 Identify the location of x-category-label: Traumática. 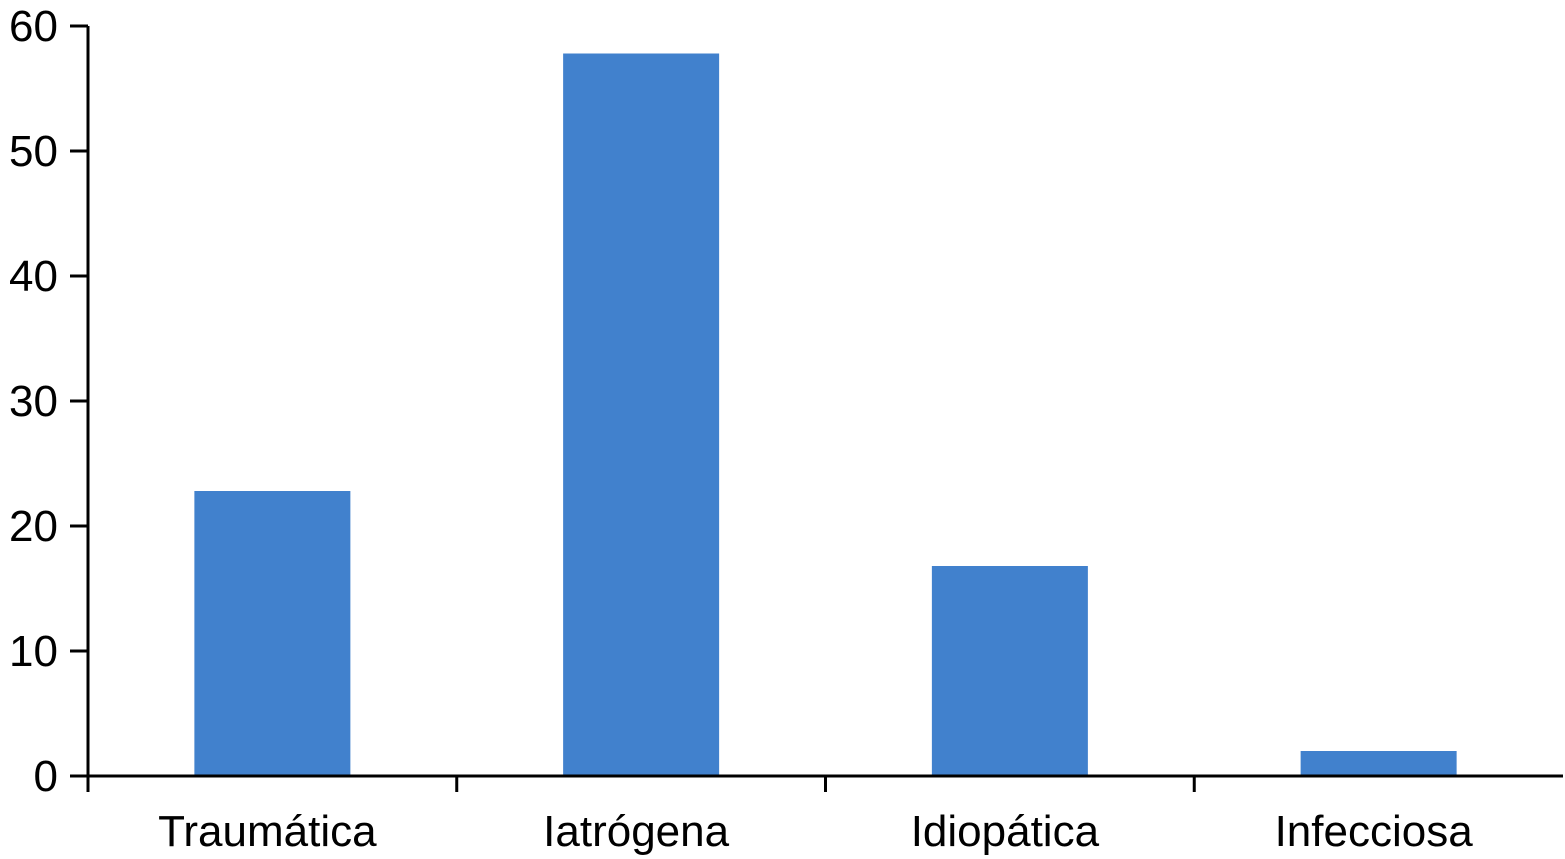
(267, 831).